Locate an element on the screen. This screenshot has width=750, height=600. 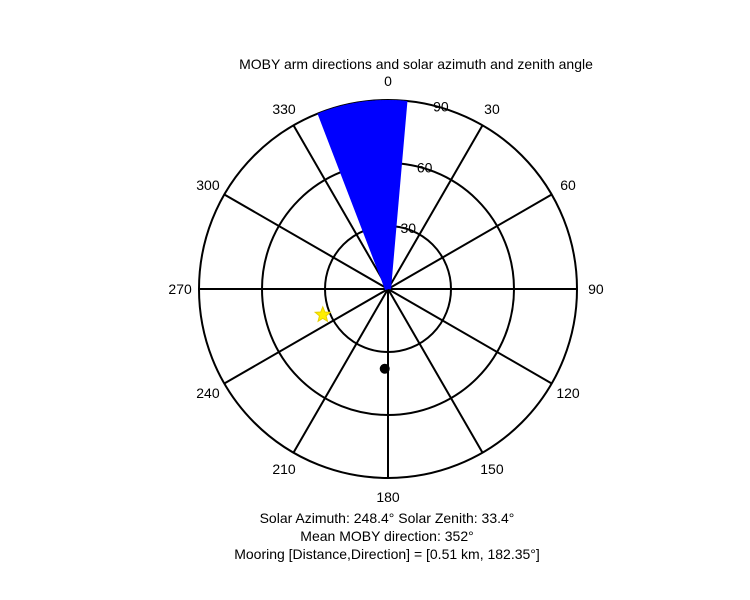
mooring-marker is located at coordinates (384, 368).